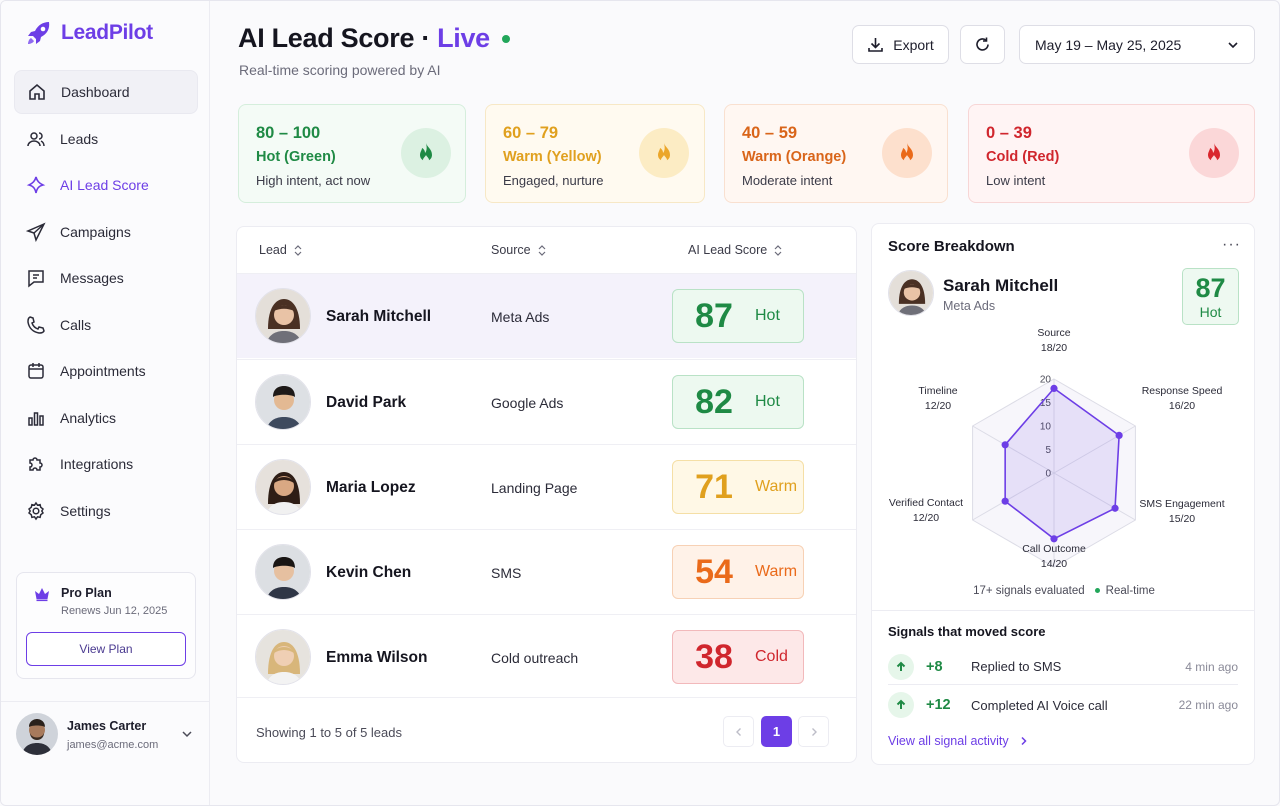  Describe the element at coordinates (1182, 504) in the screenshot. I see `axis-name: SMS Engagement` at that location.